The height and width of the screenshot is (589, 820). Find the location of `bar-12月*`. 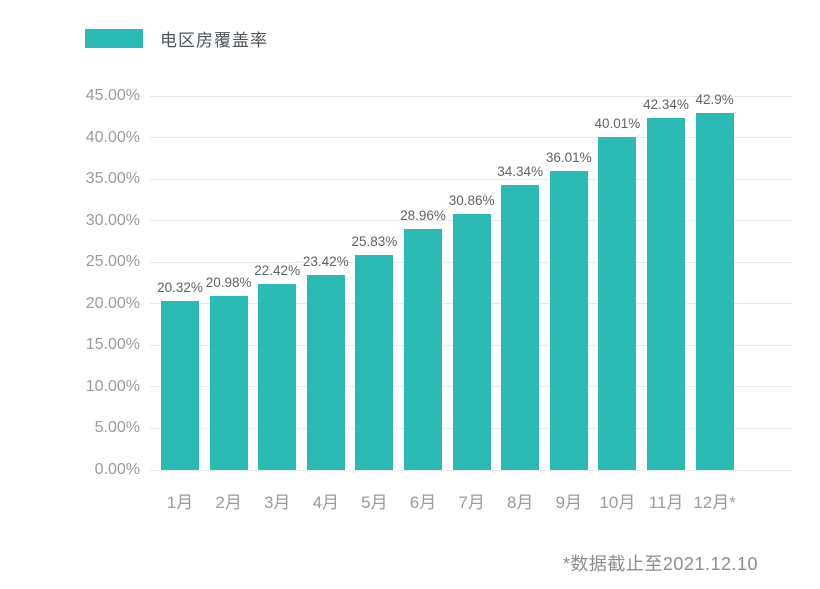

bar-12月* is located at coordinates (714, 291).